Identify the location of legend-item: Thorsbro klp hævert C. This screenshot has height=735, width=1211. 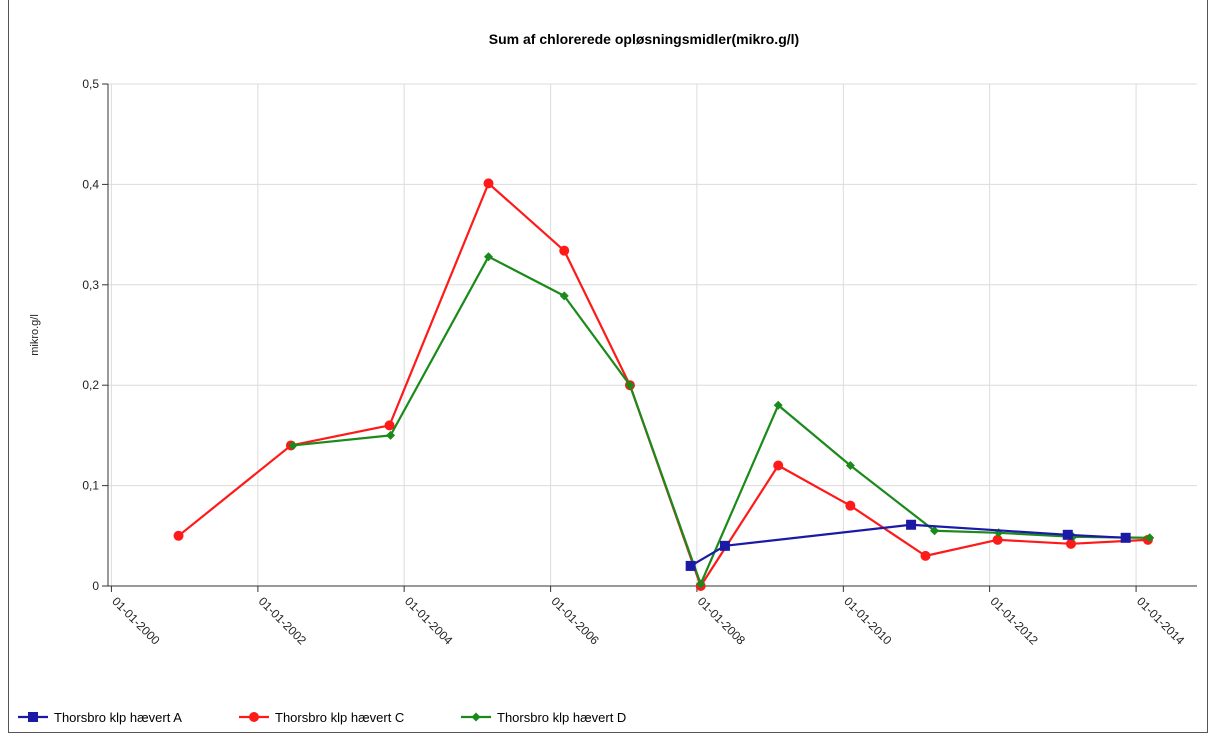
(321, 717).